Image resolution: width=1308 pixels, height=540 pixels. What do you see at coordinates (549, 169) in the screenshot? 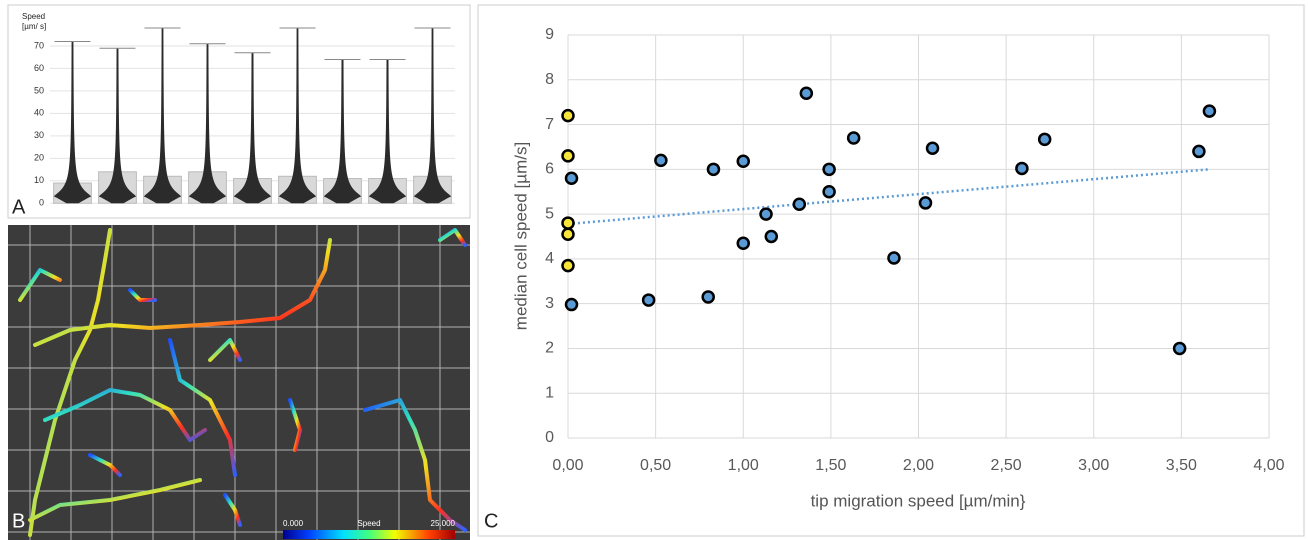
I see `y-tick-label: 6` at bounding box center [549, 169].